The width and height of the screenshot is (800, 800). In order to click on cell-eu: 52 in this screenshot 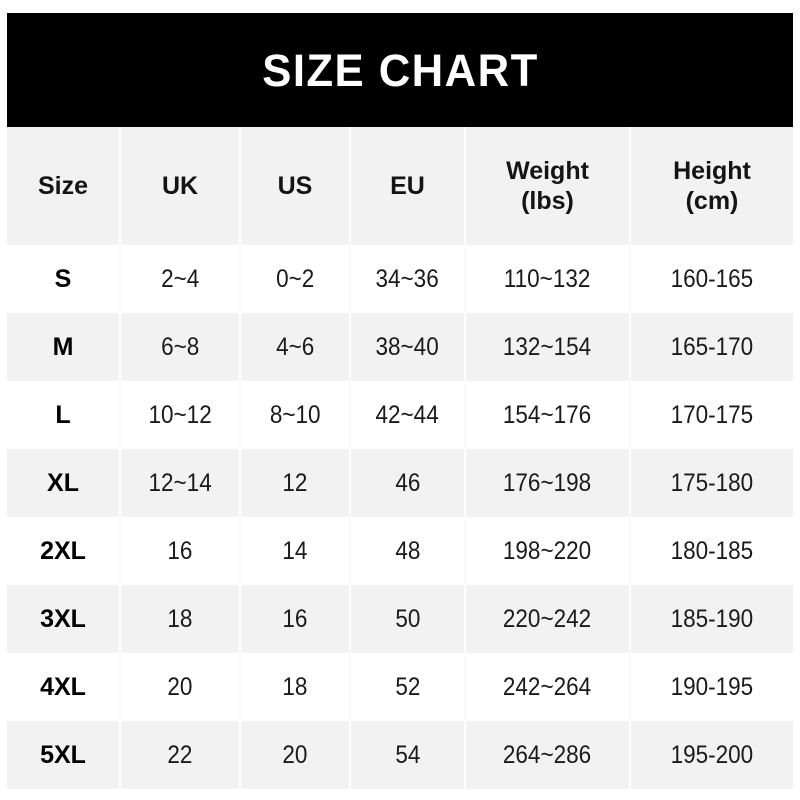, I will do `click(408, 687)`.